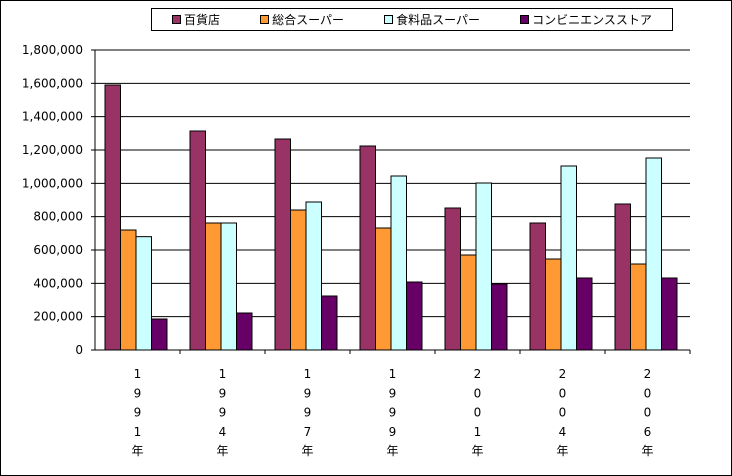  I want to click on legend-item: 食料品スーパー, so click(432, 19).